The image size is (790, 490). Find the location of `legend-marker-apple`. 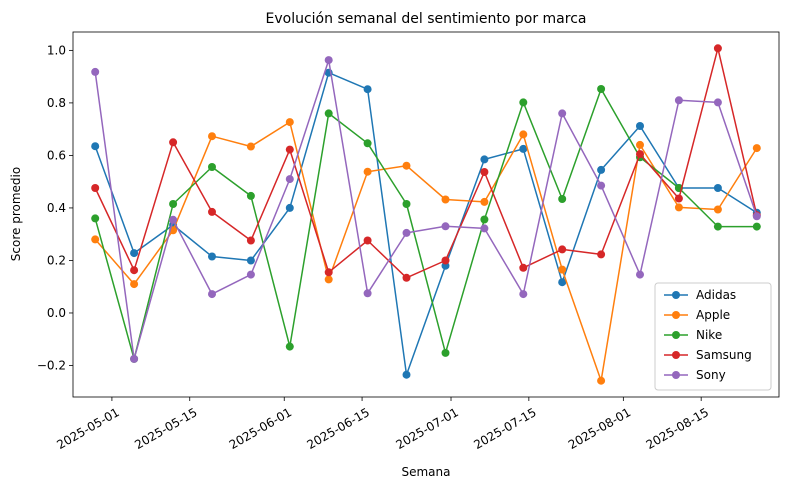

legend-marker-apple is located at coordinates (676, 315).